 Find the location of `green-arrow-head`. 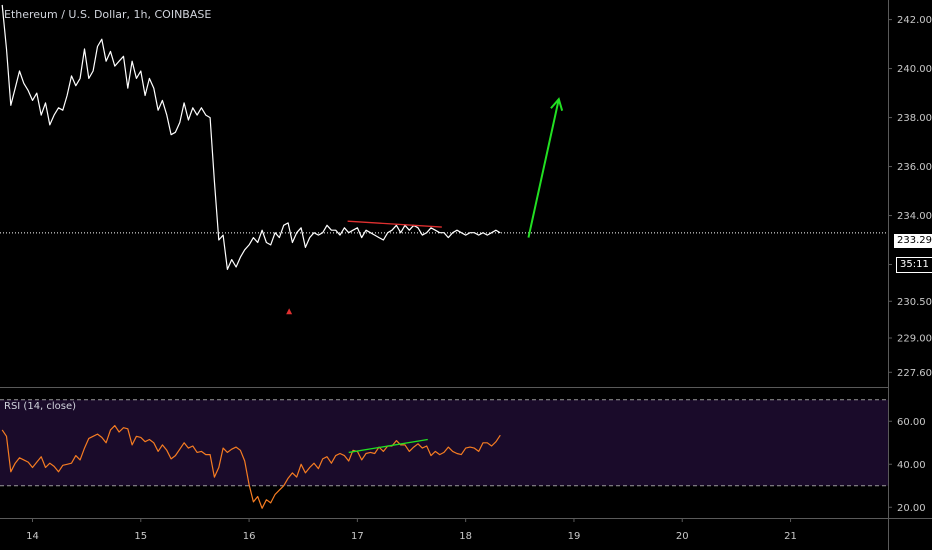

green-arrow-head is located at coordinates (557, 104).